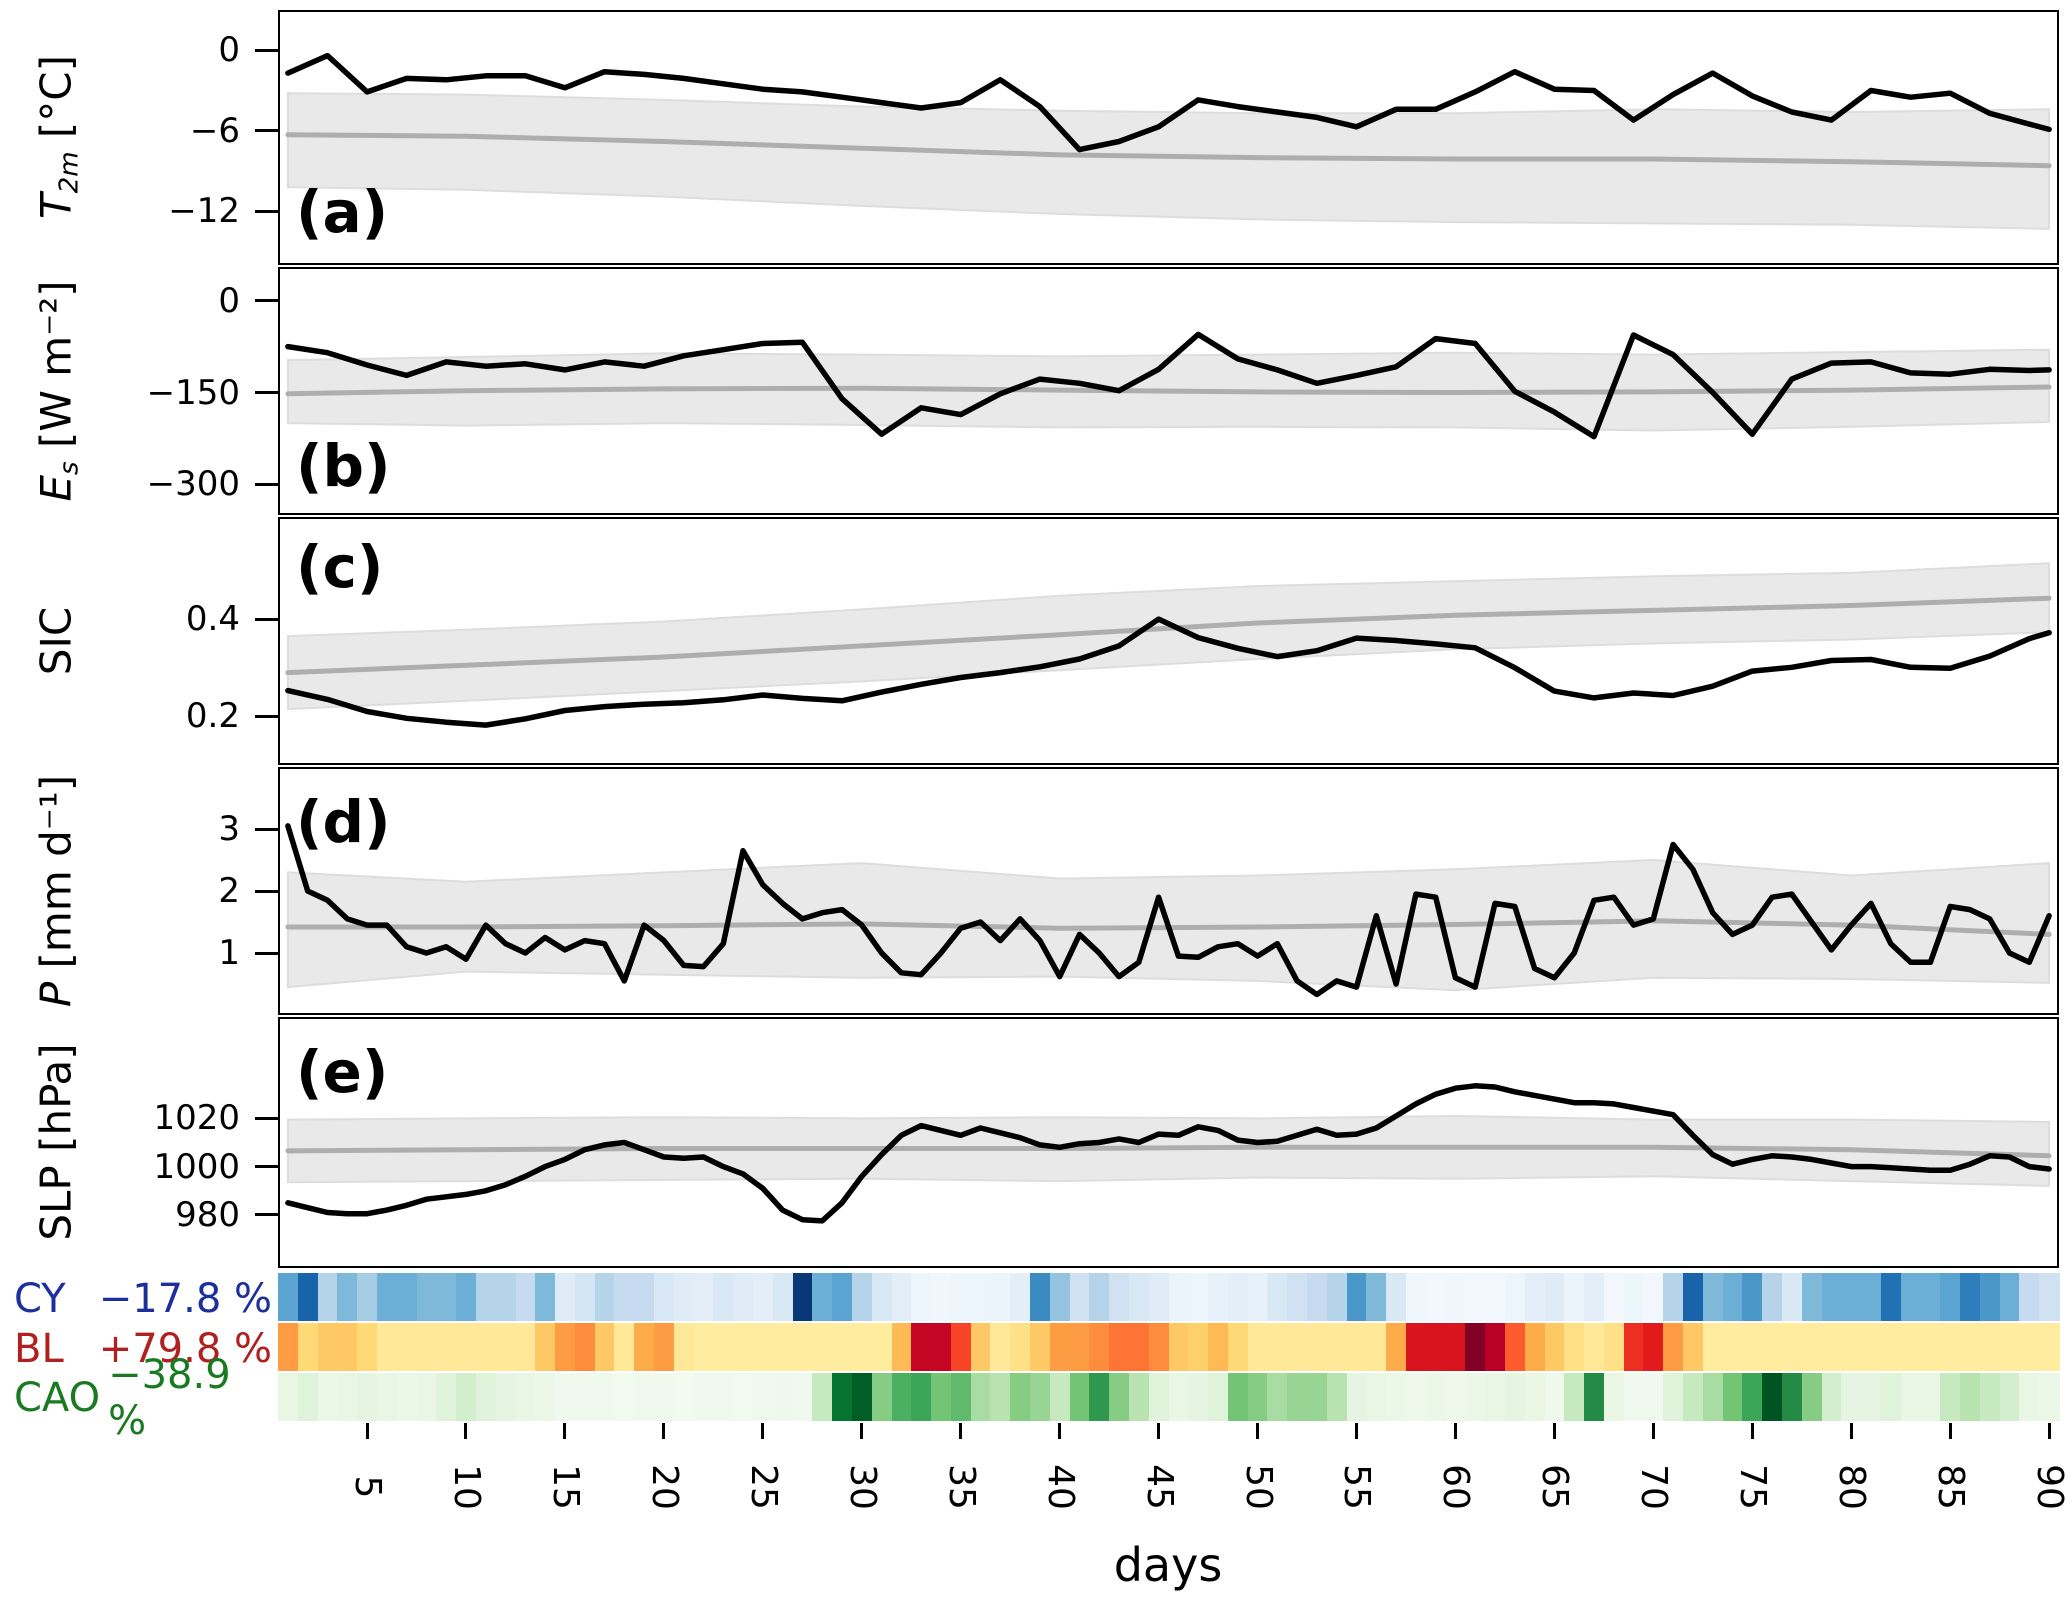 This screenshot has height=1604, width=2067. Describe the element at coordinates (1356, 1487) in the screenshot. I see `x-tick-label: 55` at that location.